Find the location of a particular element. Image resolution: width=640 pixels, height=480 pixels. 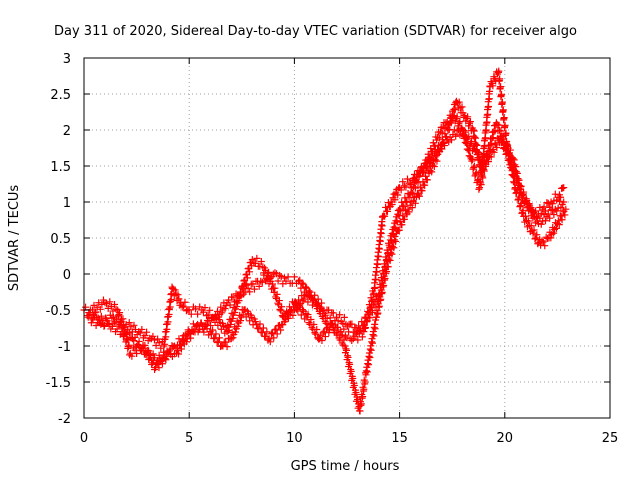

x-tick-label: 25 is located at coordinates (610, 438).